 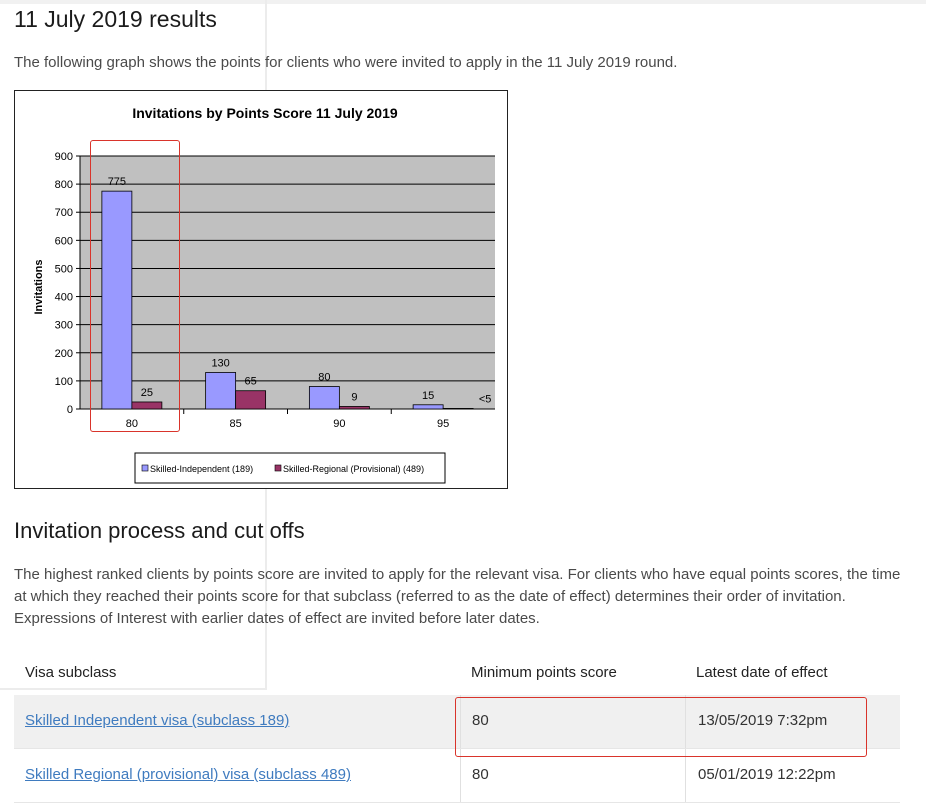 What do you see at coordinates (64, 298) in the screenshot?
I see `y-tick-label: 400` at bounding box center [64, 298].